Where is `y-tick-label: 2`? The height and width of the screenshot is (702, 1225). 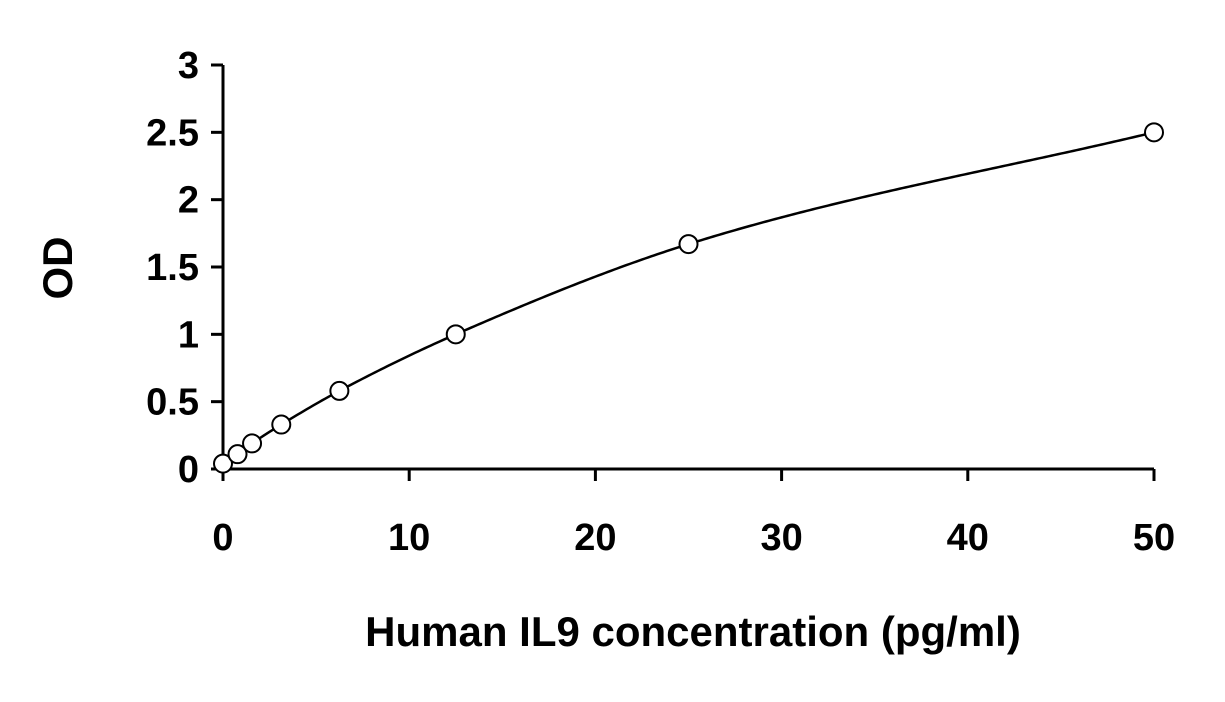
y-tick-label: 2 is located at coordinates (188, 201).